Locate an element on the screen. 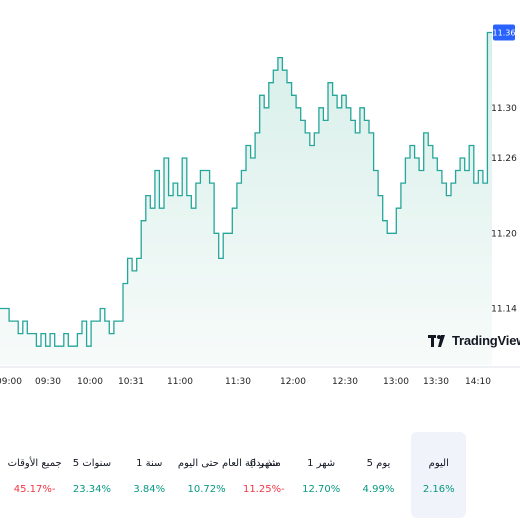 The width and height of the screenshot is (520, 520). performance-change-value: 4.99% is located at coordinates (378, 489).